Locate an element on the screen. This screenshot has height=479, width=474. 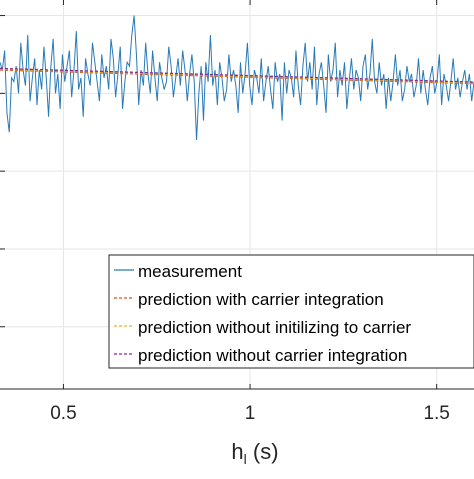
legend-entry-measurement: measurement is located at coordinates (178, 271).